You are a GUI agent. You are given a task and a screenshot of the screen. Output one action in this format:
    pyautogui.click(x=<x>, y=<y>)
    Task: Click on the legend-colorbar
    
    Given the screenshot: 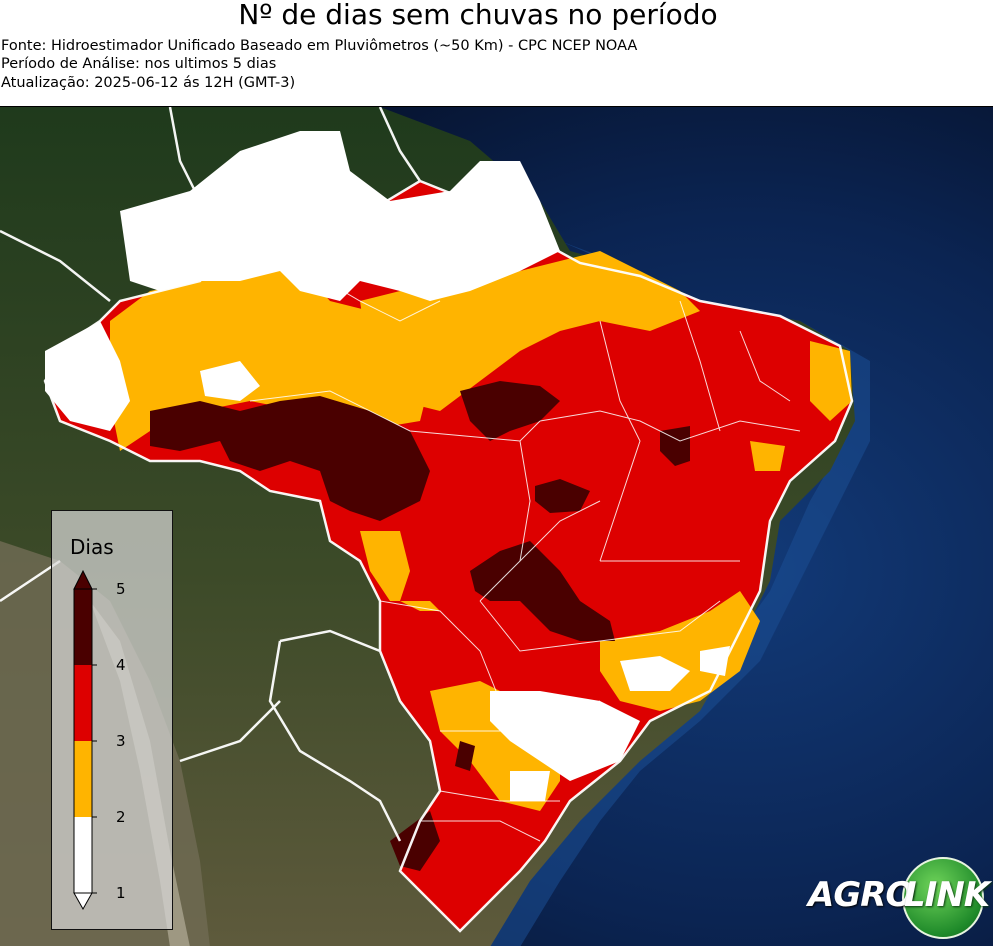 What is the action you would take?
    pyautogui.click(x=85, y=740)
    